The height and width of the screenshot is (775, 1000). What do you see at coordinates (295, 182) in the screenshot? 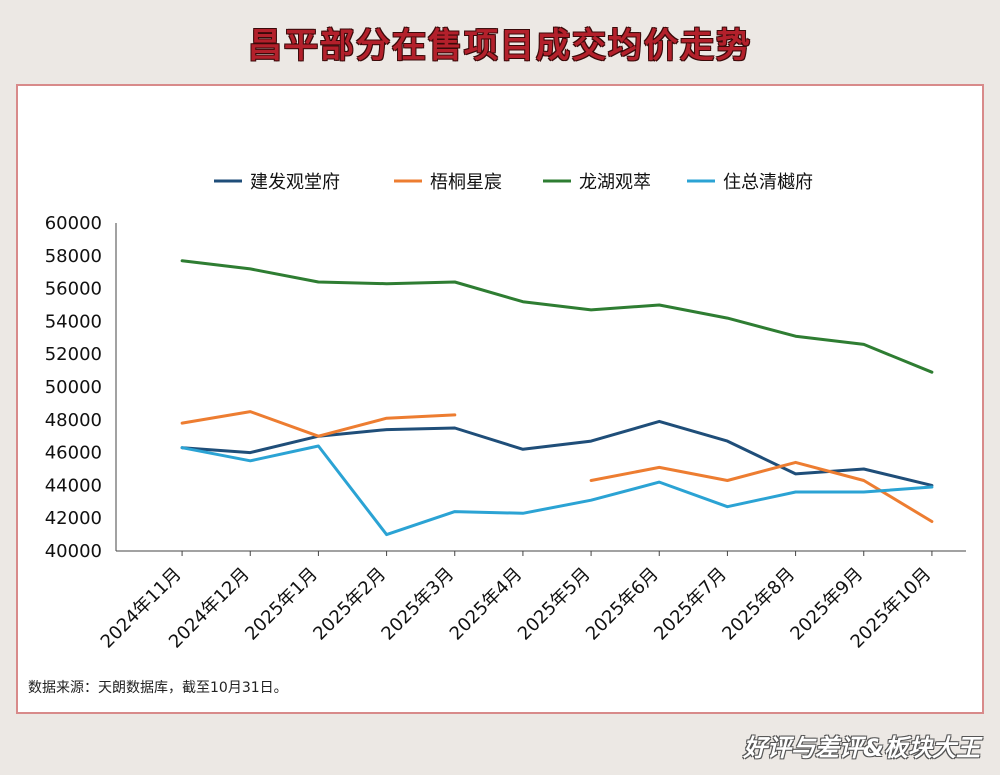
I see `legend-label-1: 建发观堂府` at bounding box center [295, 182].